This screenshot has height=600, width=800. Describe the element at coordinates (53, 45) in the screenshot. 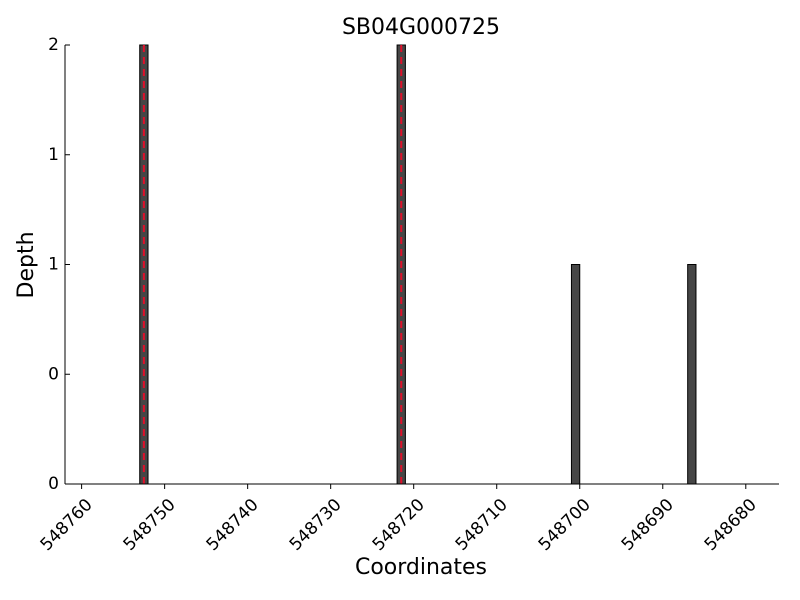

I see `y-tick-label: 2` at that location.